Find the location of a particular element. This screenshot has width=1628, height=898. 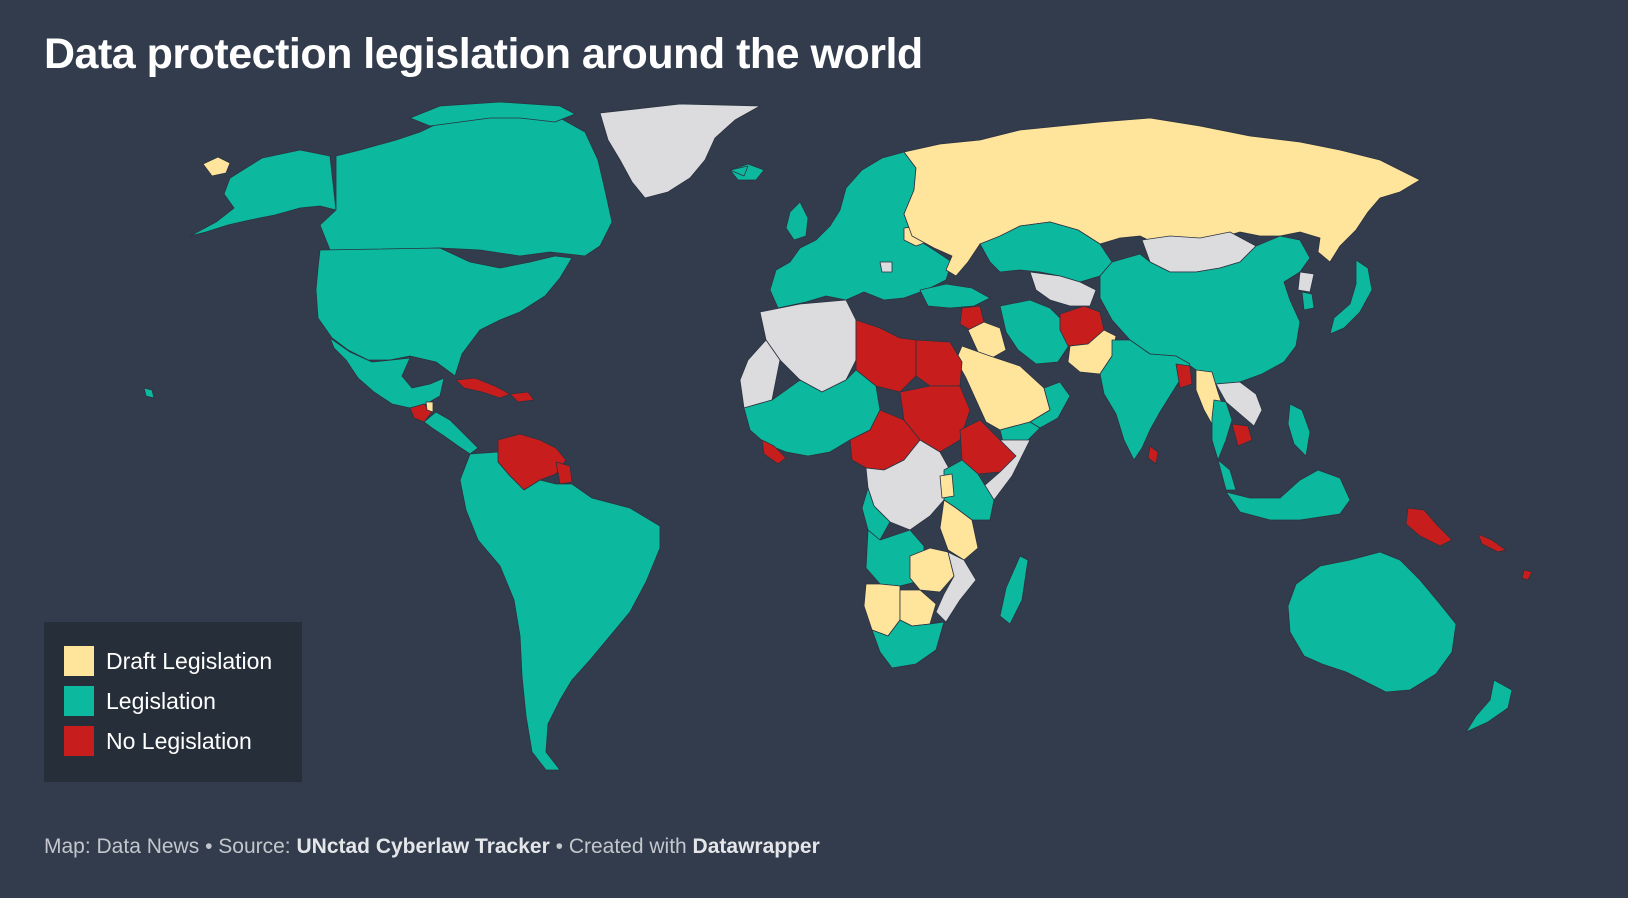

country-bosnia is located at coordinates (886, 267).